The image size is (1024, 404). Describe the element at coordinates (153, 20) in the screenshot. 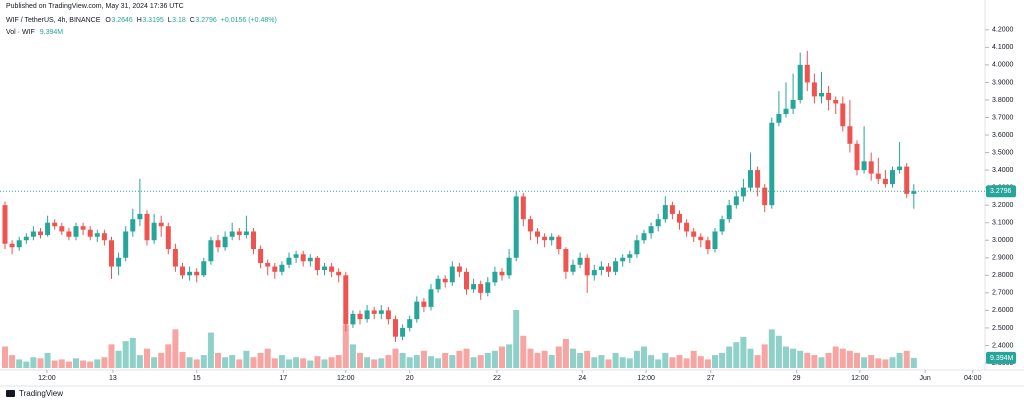

I see `legend-value: 3.3195` at that location.